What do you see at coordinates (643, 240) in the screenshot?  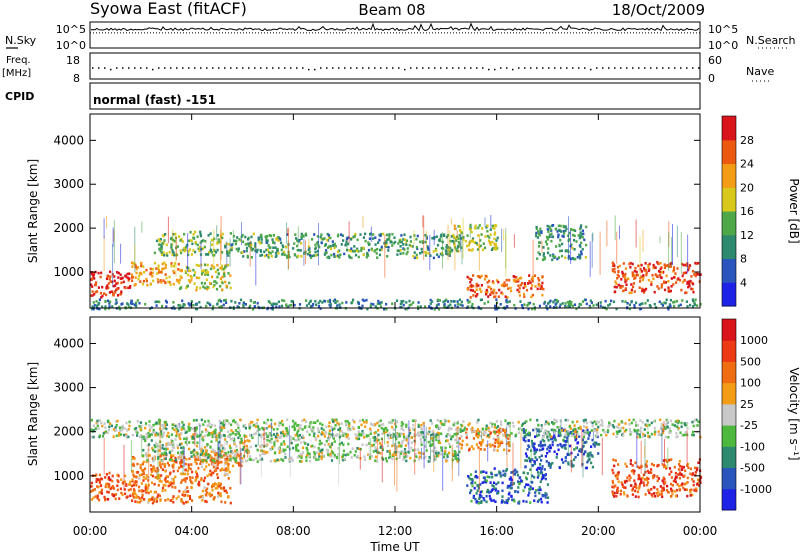 I see `scatter-stroke` at bounding box center [643, 240].